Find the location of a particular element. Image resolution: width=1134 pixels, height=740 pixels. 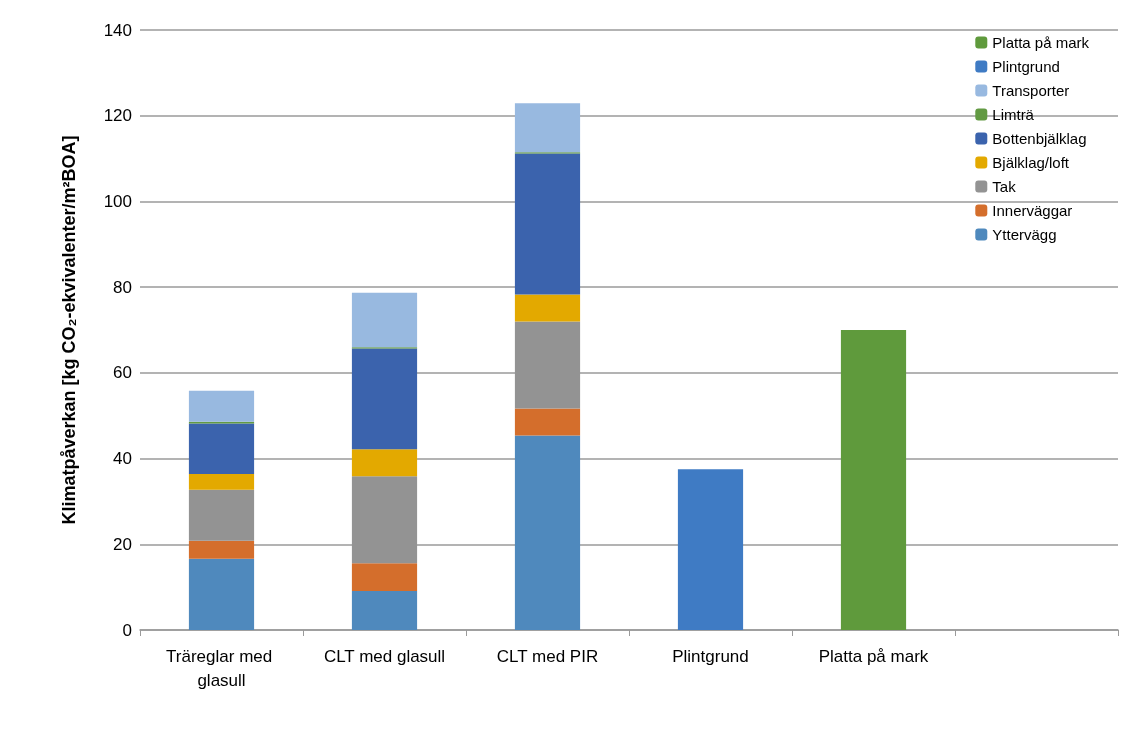

x-tick-label: CLT med glasull is located at coordinates (384, 656).